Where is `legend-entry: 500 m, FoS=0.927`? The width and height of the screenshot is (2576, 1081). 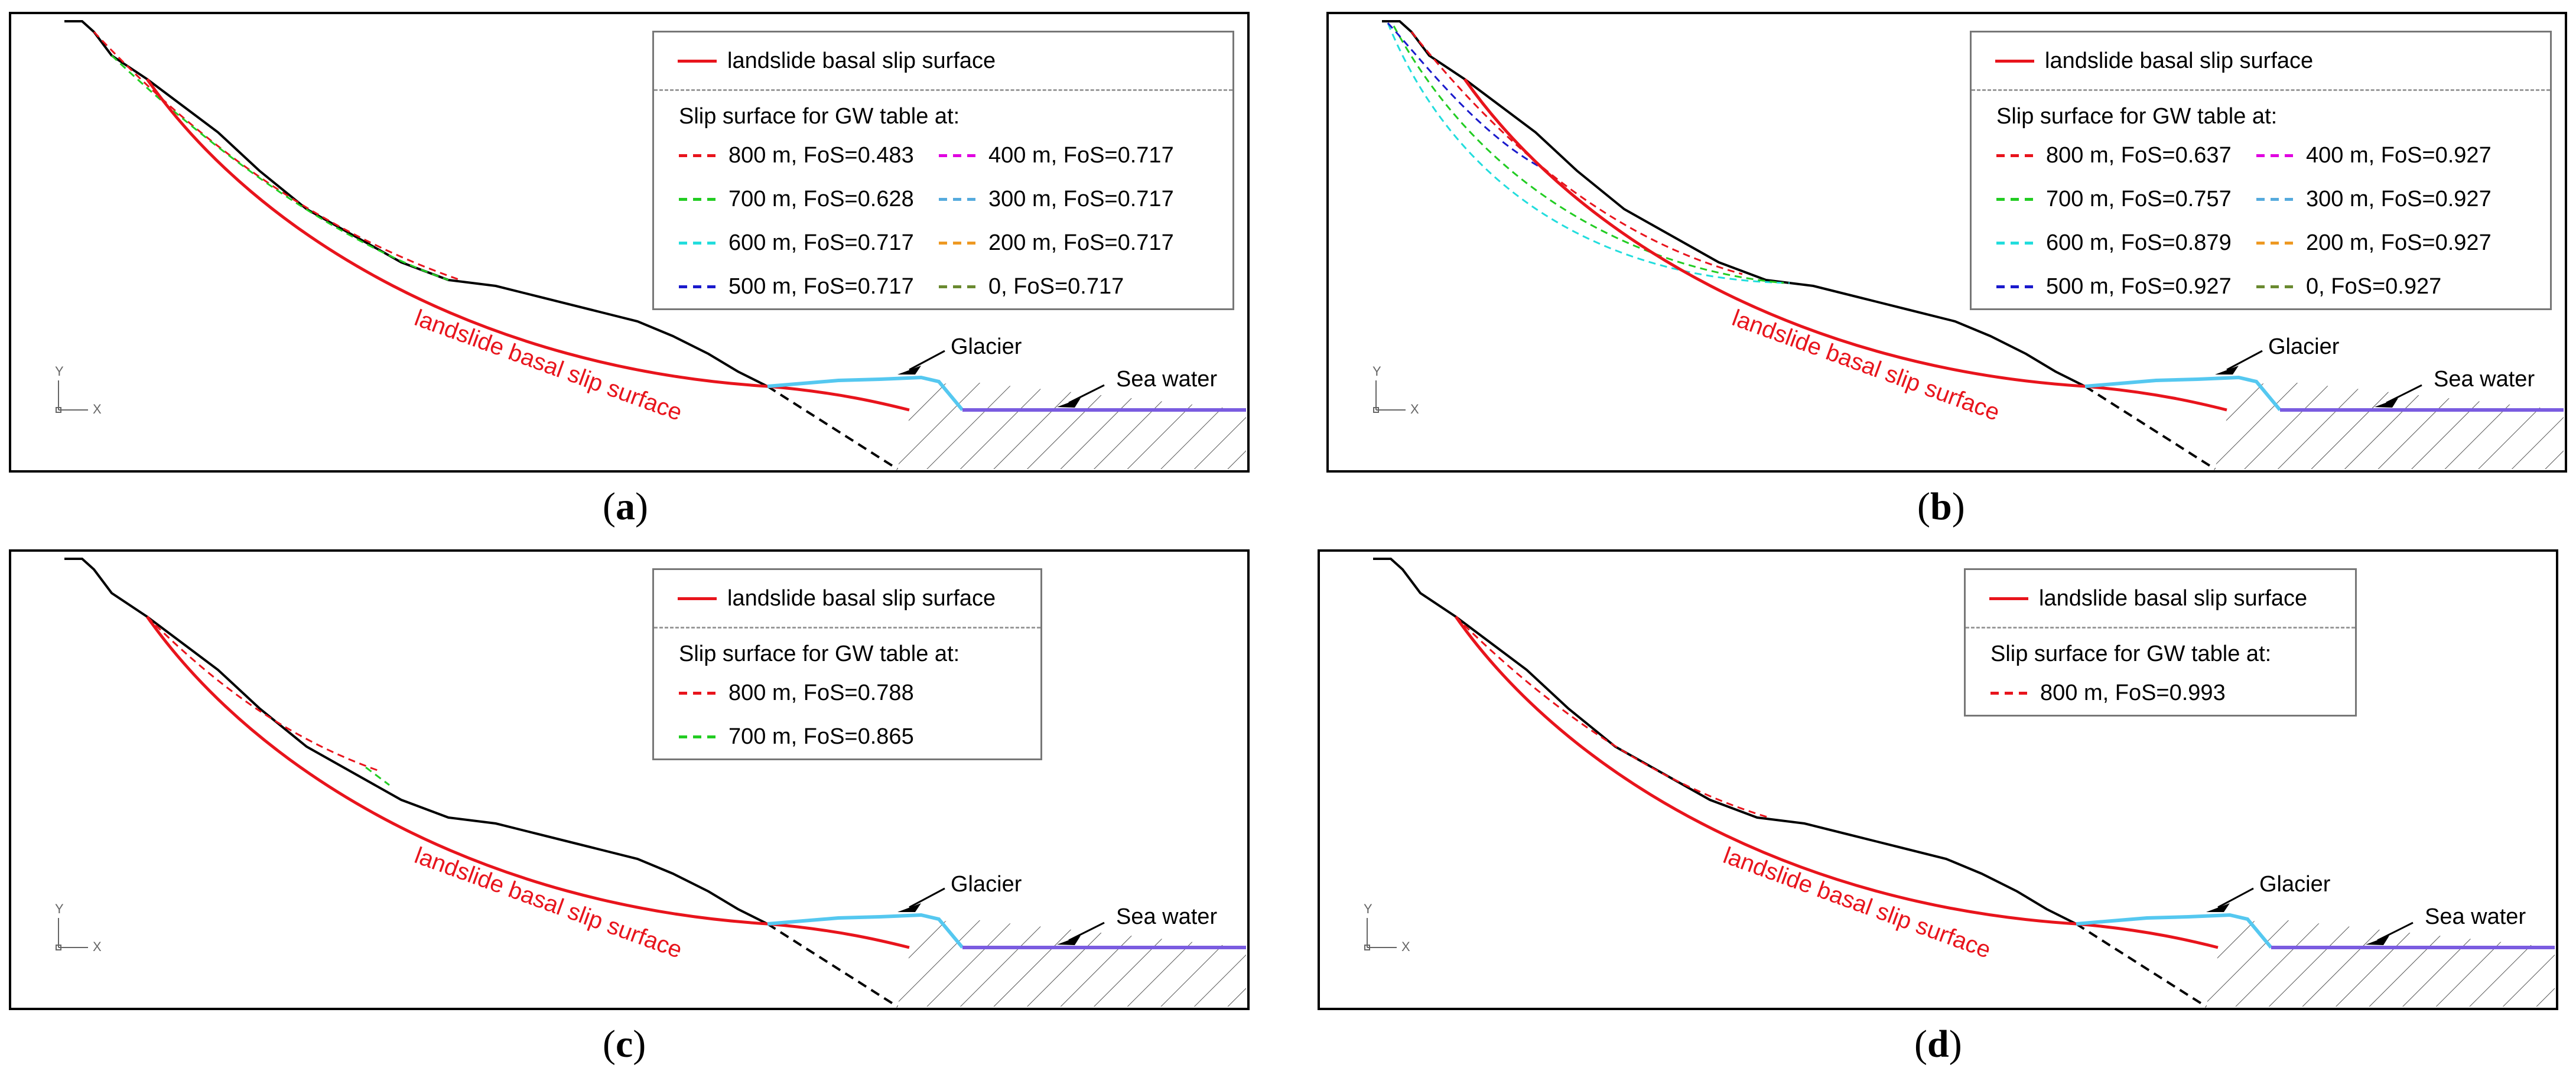 legend-entry: 500 m, FoS=0.927 is located at coordinates (2126, 286).